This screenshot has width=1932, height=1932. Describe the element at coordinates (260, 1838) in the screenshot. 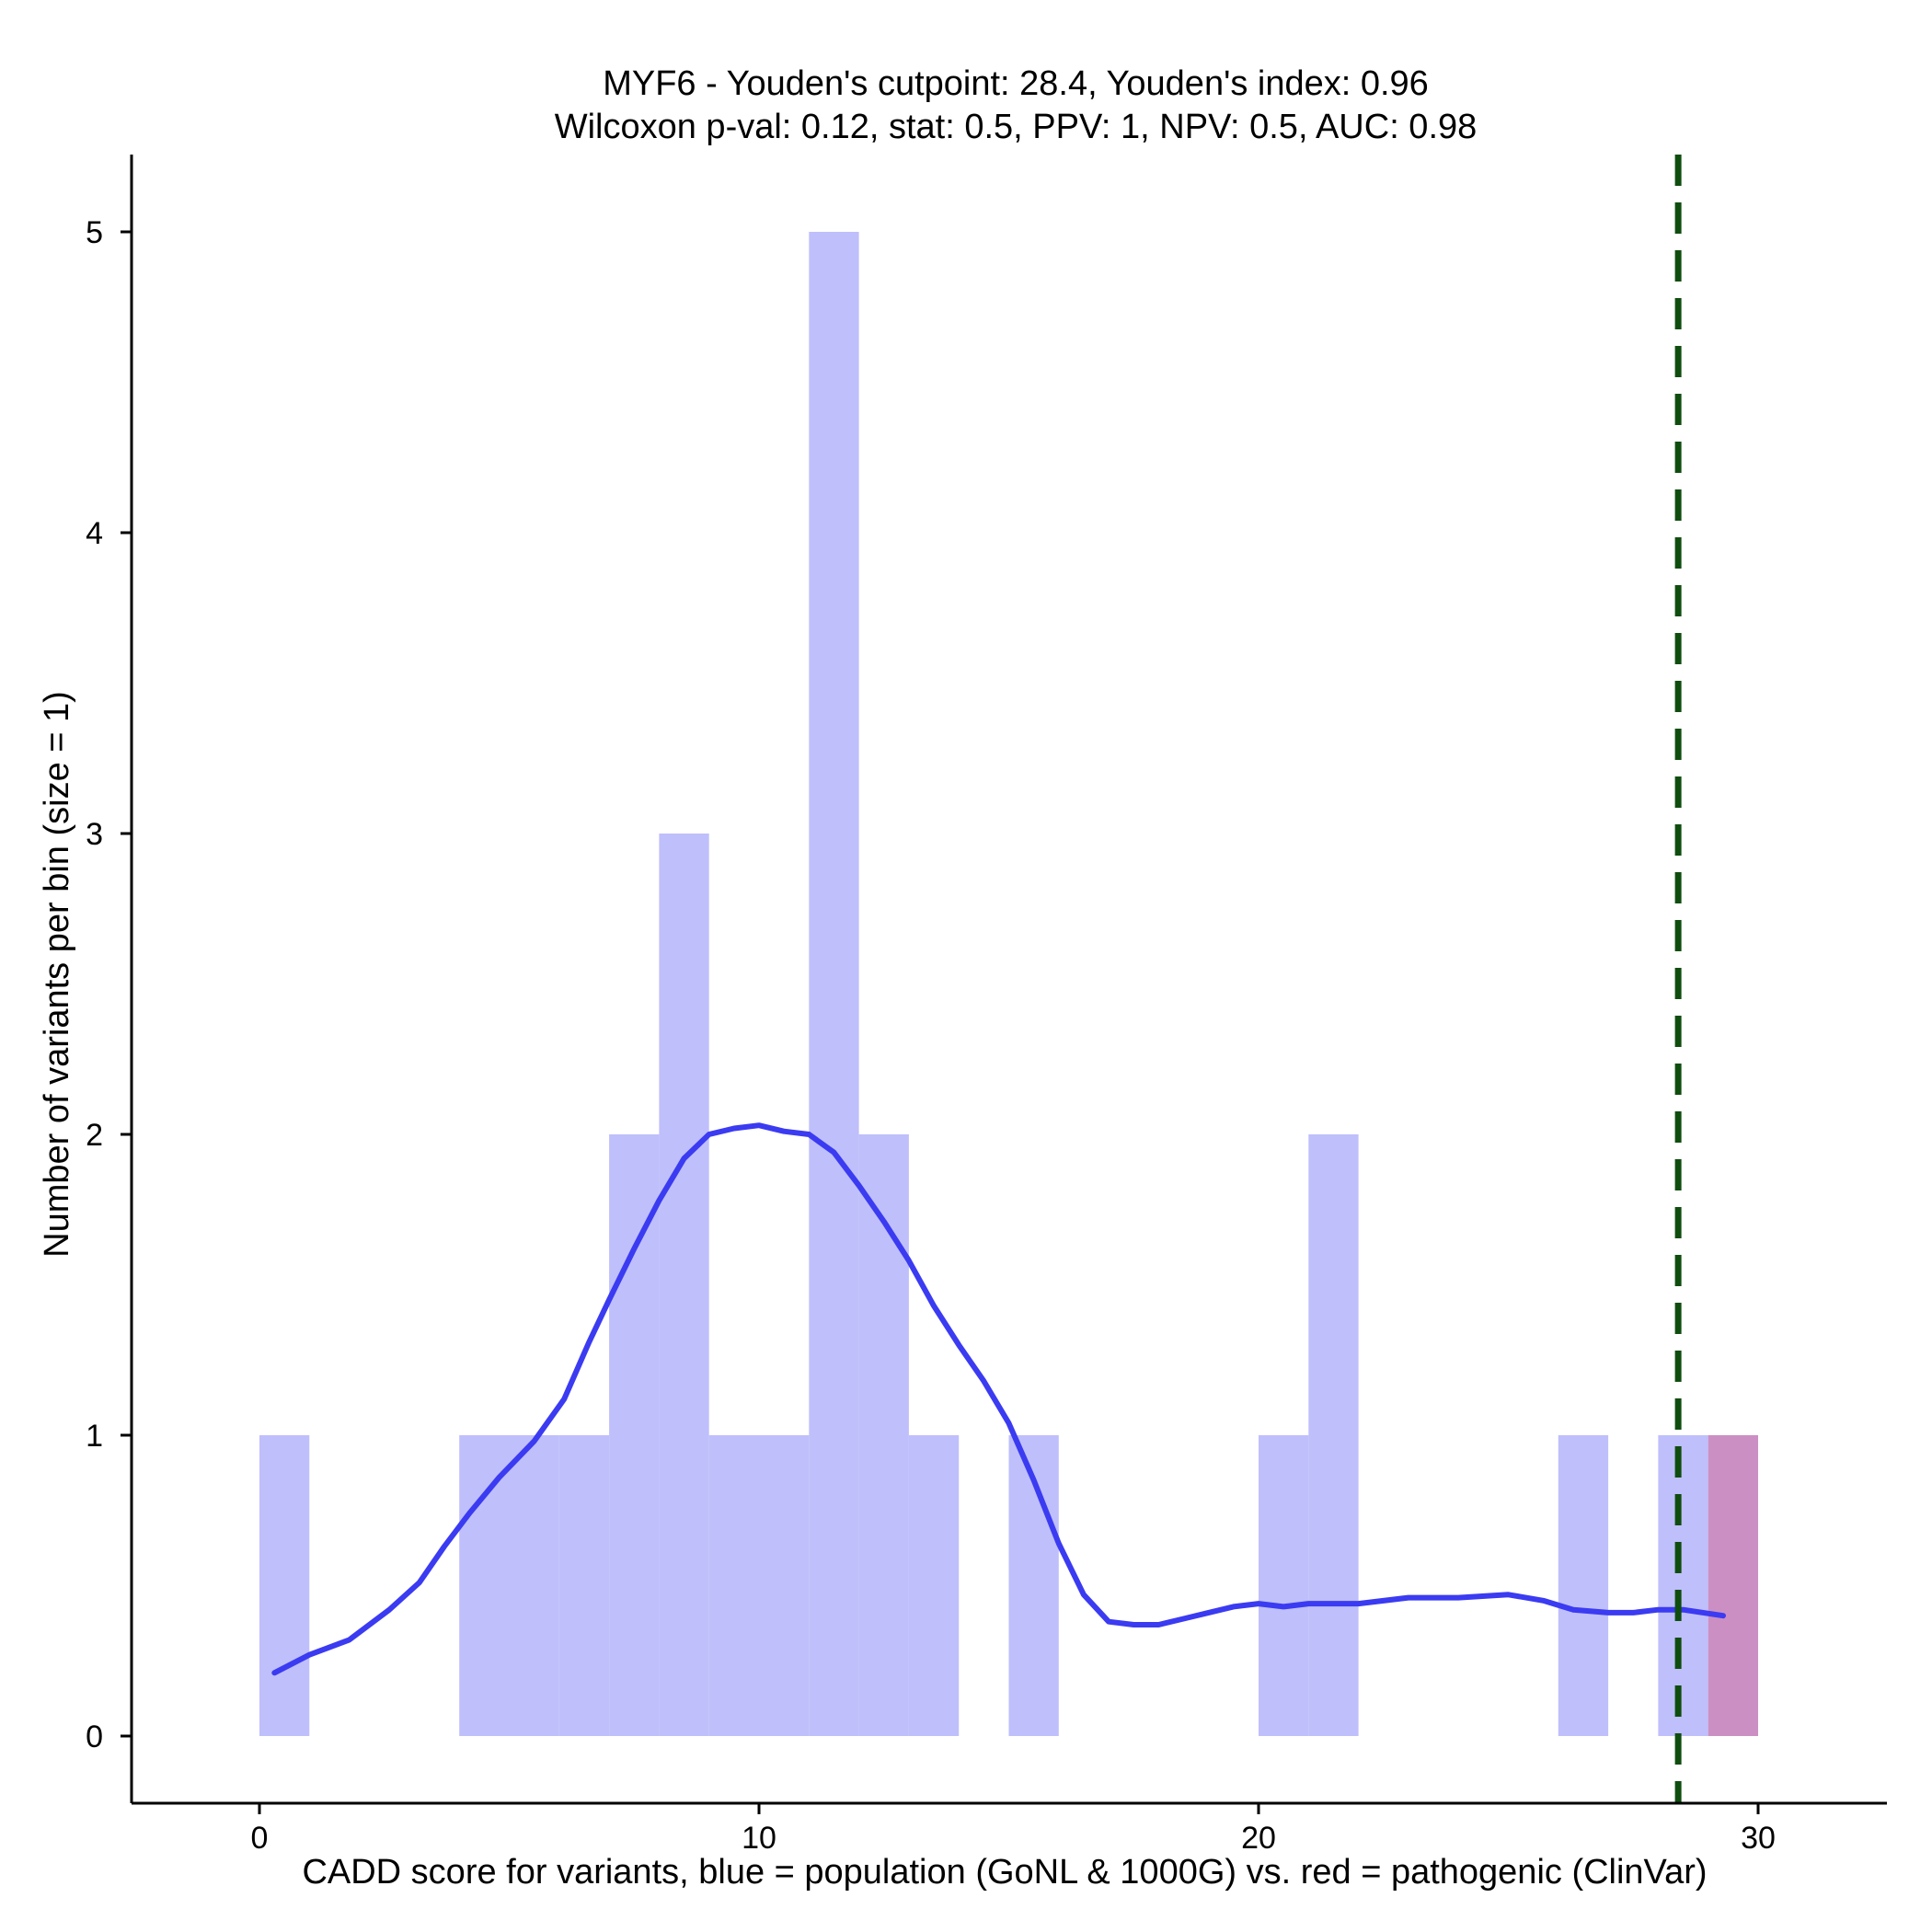

I see `x-tick-label-0: 0` at that location.